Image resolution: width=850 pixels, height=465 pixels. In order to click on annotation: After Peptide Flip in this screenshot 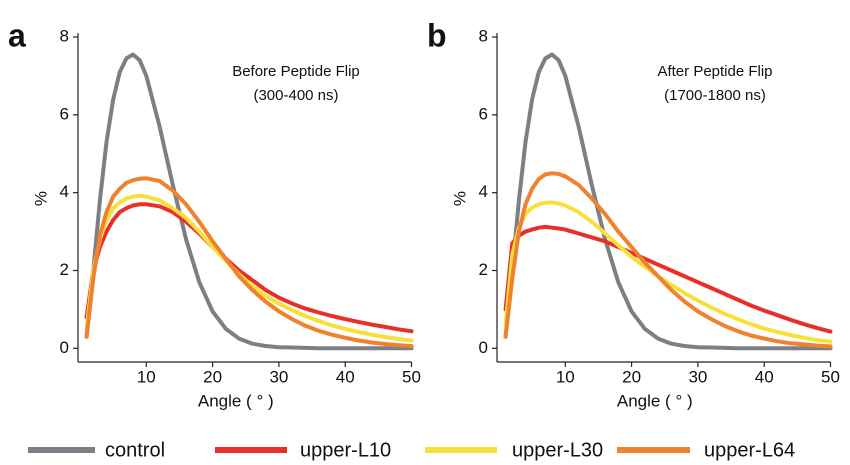, I will do `click(714, 71)`.